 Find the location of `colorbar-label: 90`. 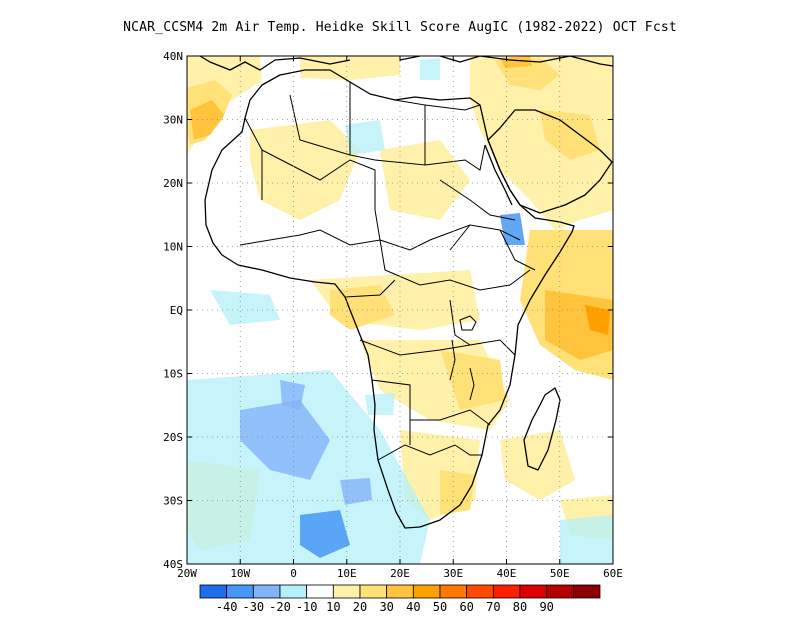

colorbar-label: 90 is located at coordinates (546, 607).